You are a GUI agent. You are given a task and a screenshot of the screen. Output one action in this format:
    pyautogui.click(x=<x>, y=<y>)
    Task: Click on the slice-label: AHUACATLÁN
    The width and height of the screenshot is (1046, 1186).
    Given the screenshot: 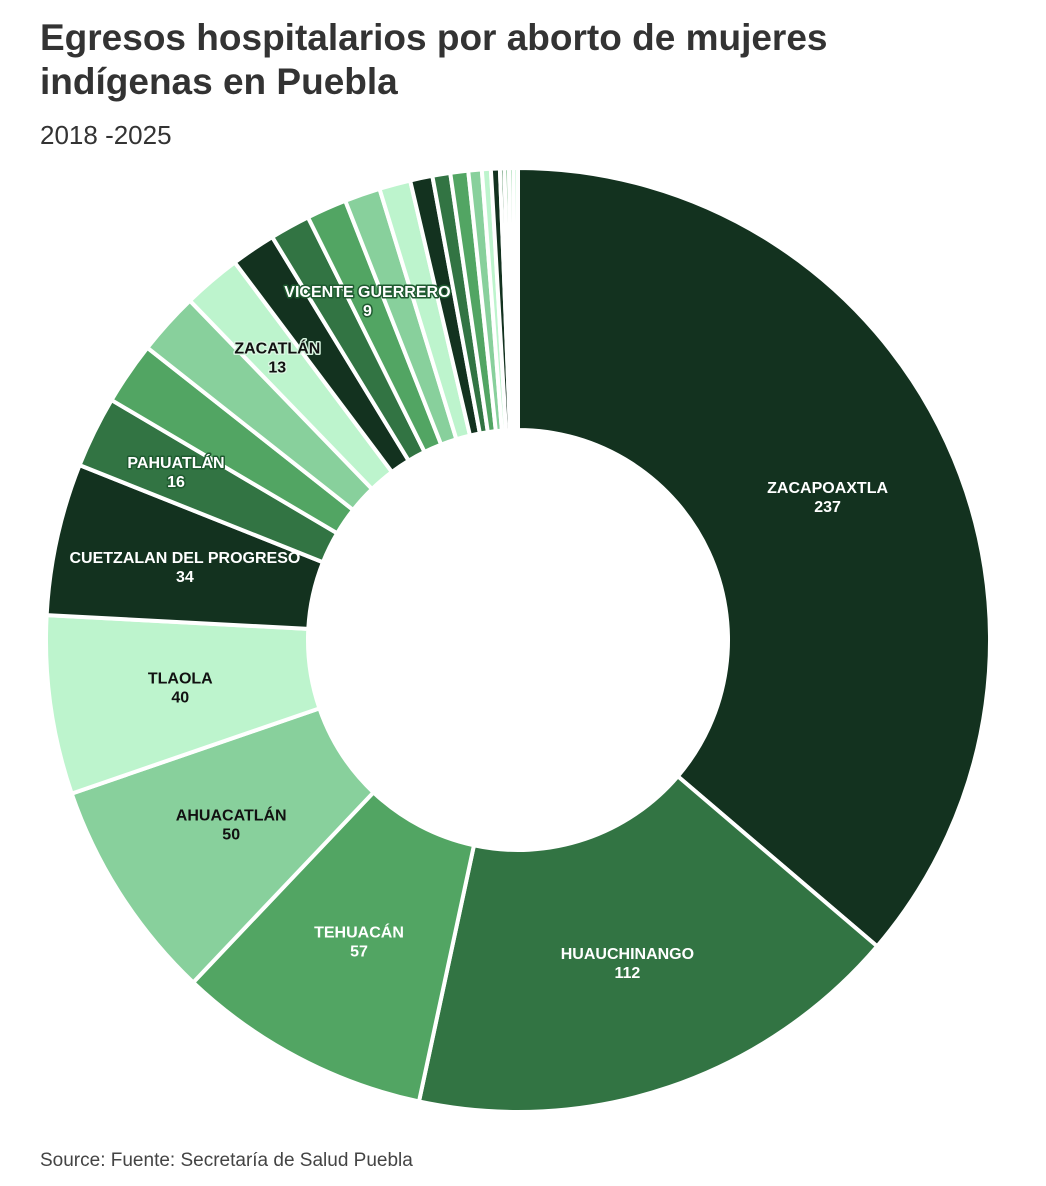 What is the action you would take?
    pyautogui.click(x=231, y=815)
    